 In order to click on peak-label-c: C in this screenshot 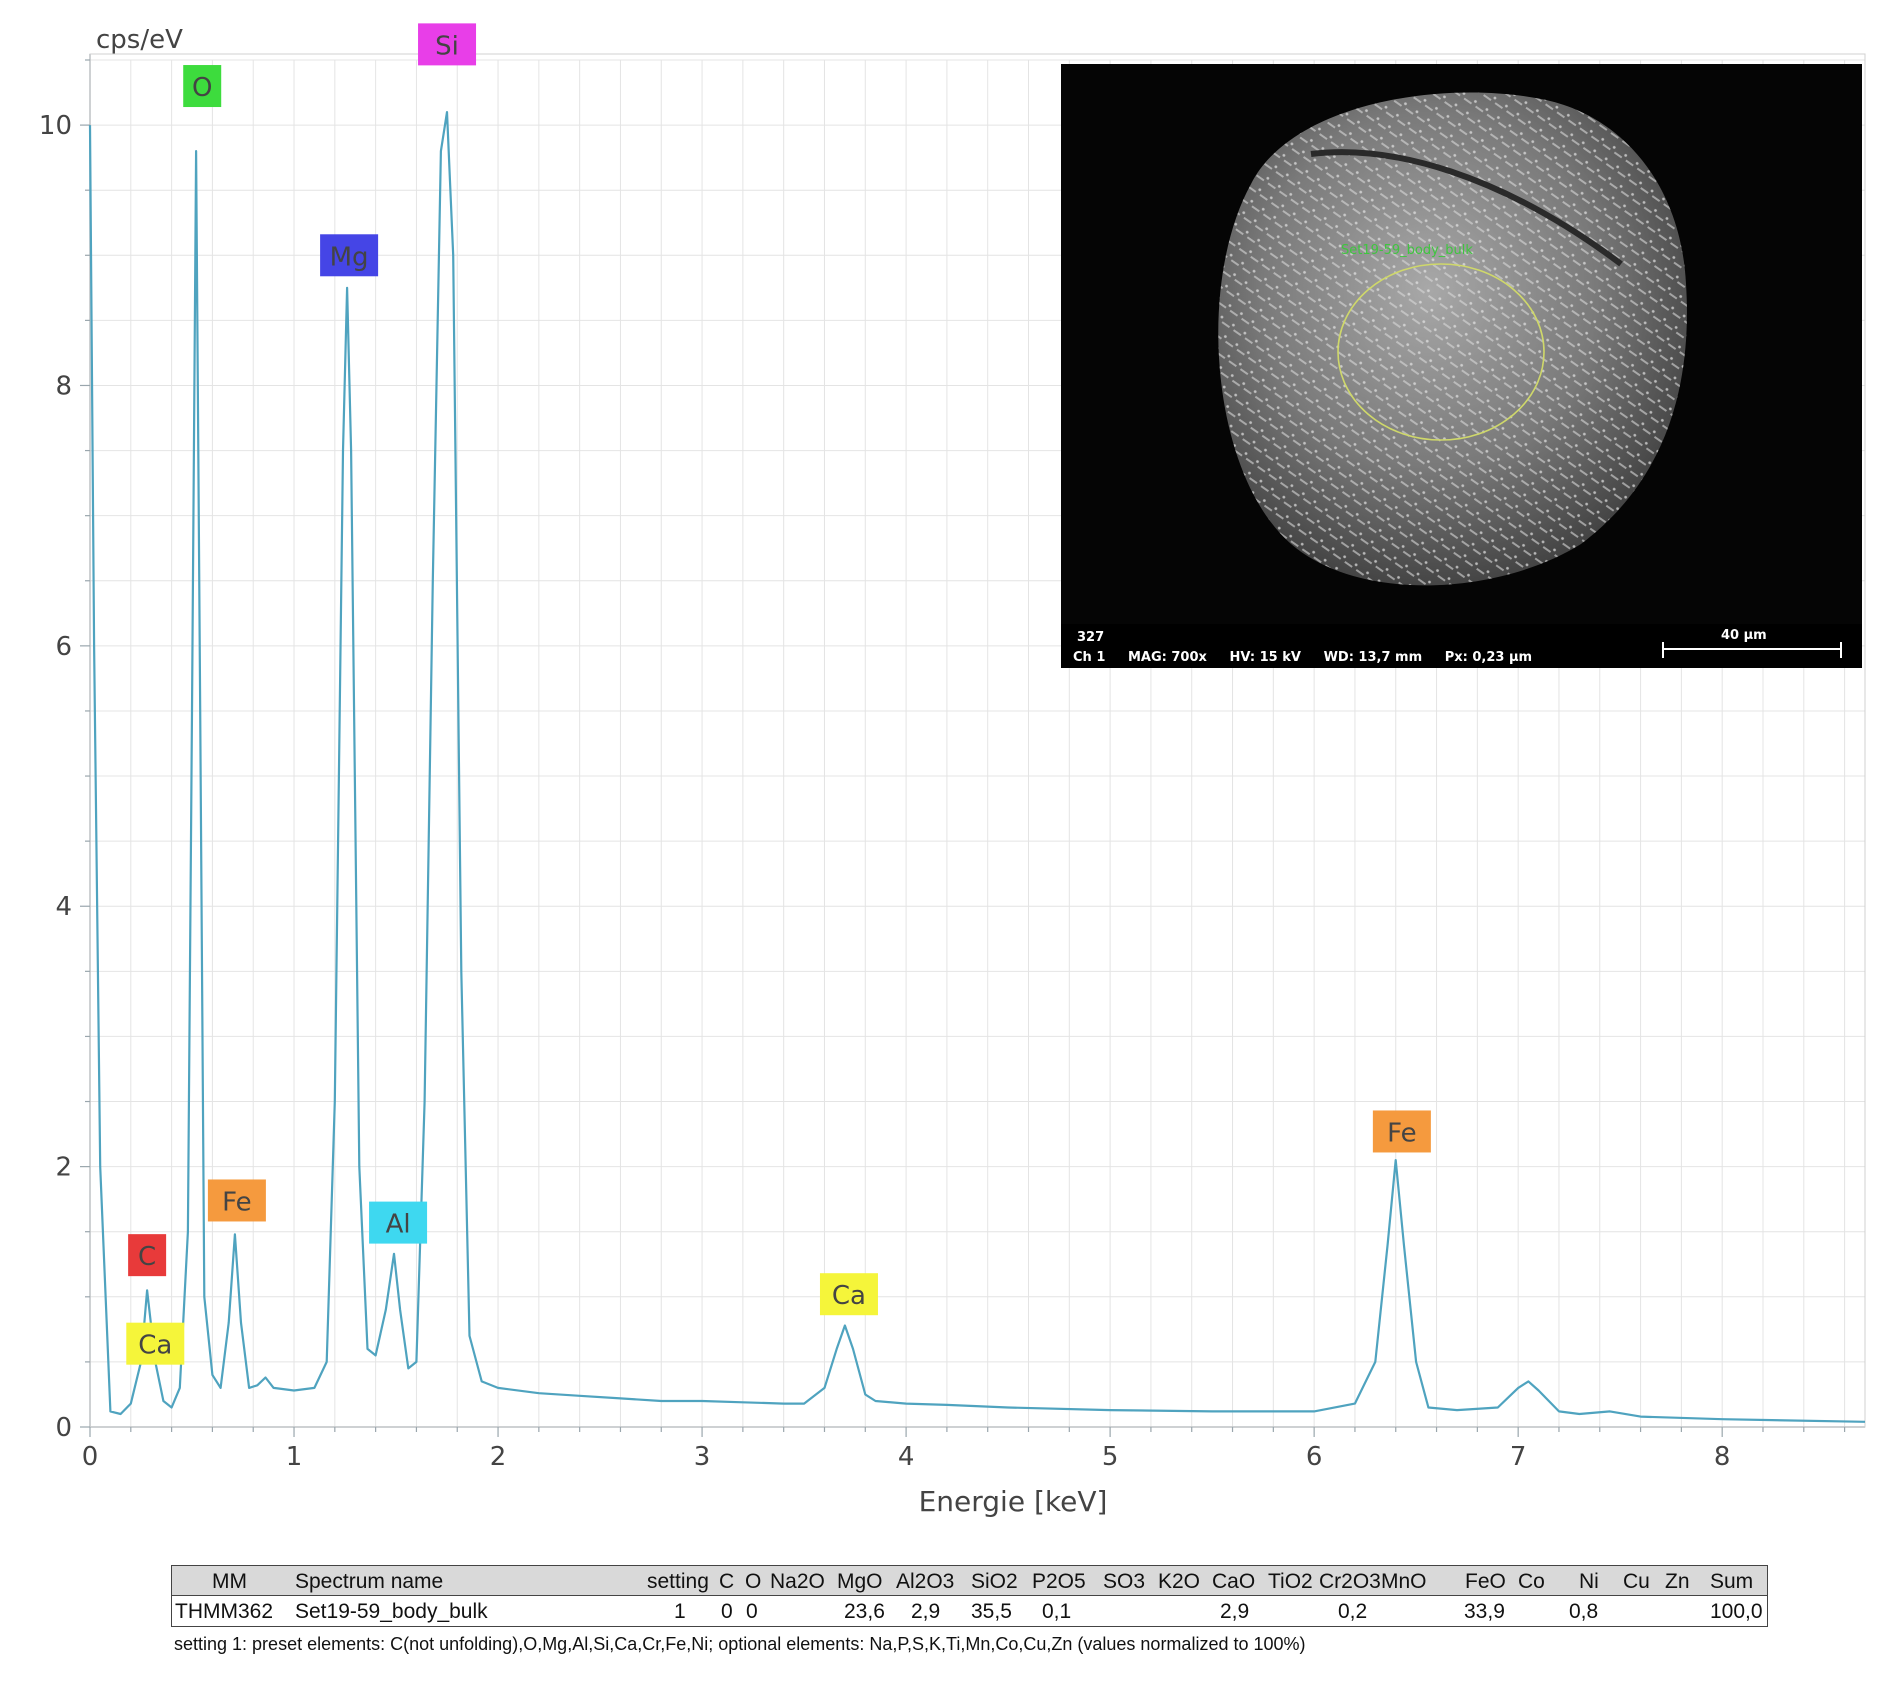, I will do `click(147, 1255)`.